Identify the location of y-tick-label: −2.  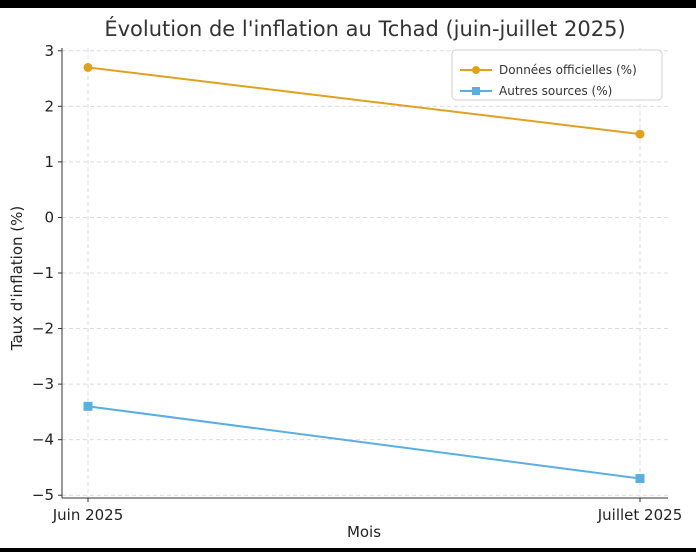
(43, 329).